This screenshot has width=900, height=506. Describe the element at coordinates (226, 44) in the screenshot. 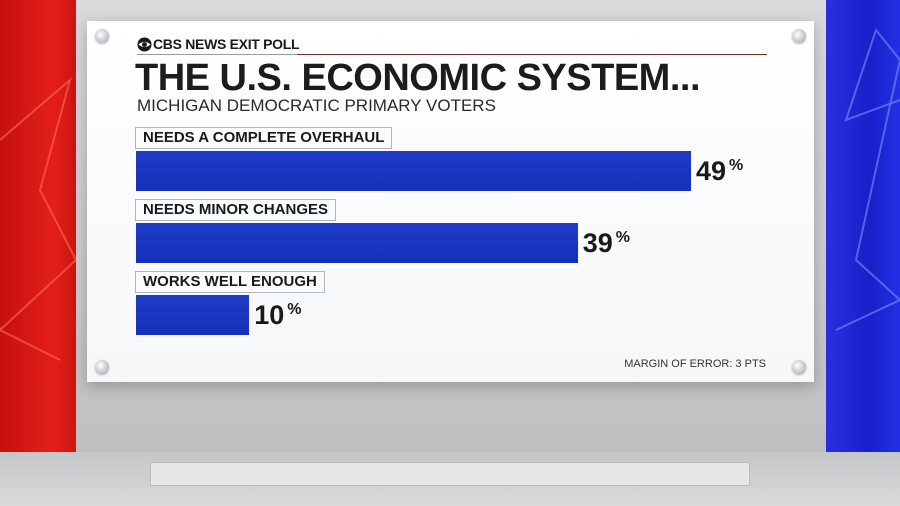

I see `brand-text: CBS NEWS EXIT POLL` at that location.